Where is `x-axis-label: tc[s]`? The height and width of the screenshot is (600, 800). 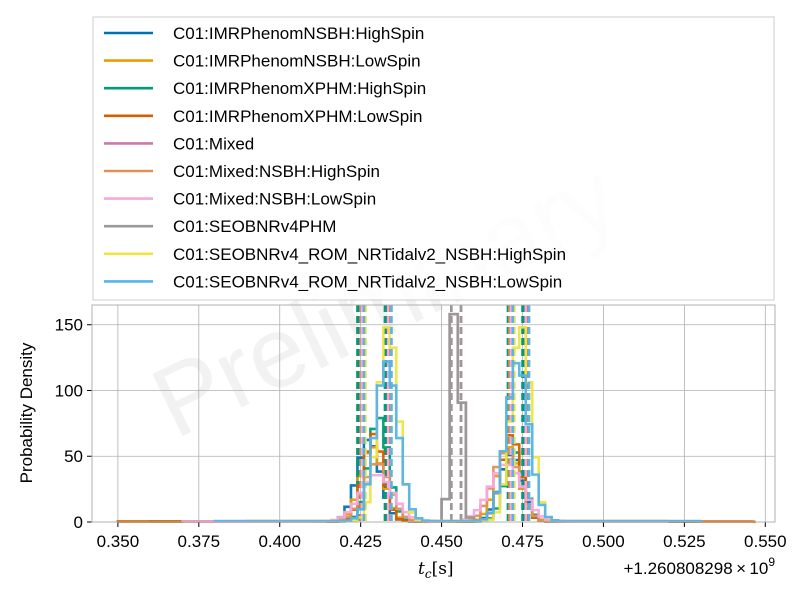 x-axis-label: tc[s] is located at coordinates (436, 570).